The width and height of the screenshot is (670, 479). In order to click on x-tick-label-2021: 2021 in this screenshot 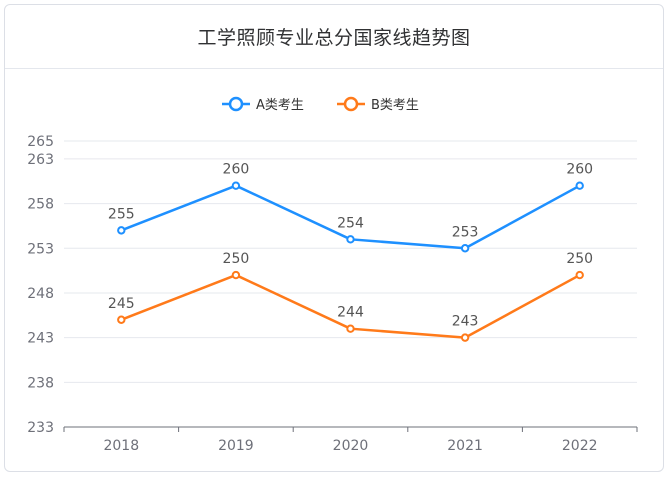, I will do `click(465, 446)`.